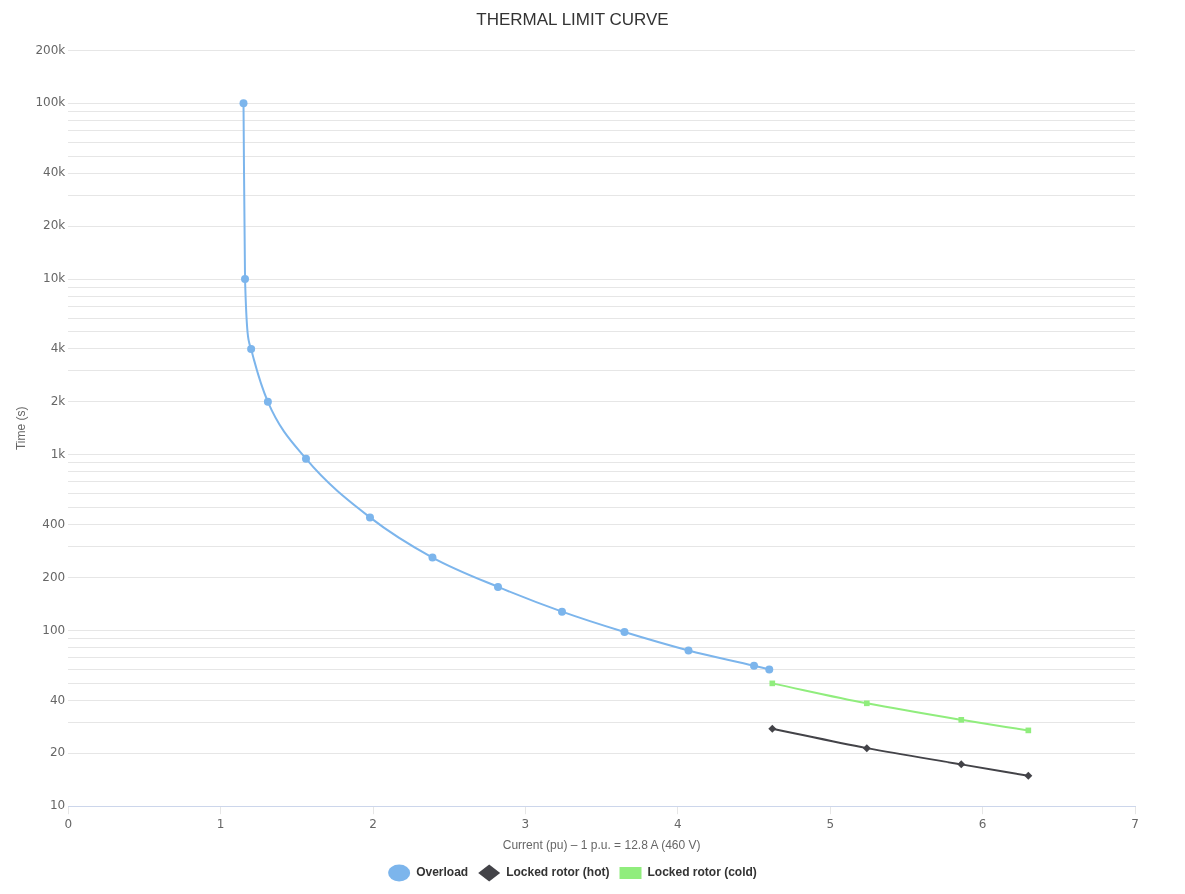 The height and width of the screenshot is (894, 1185). What do you see at coordinates (525, 823) in the screenshot?
I see `x-tick-label: 3` at bounding box center [525, 823].